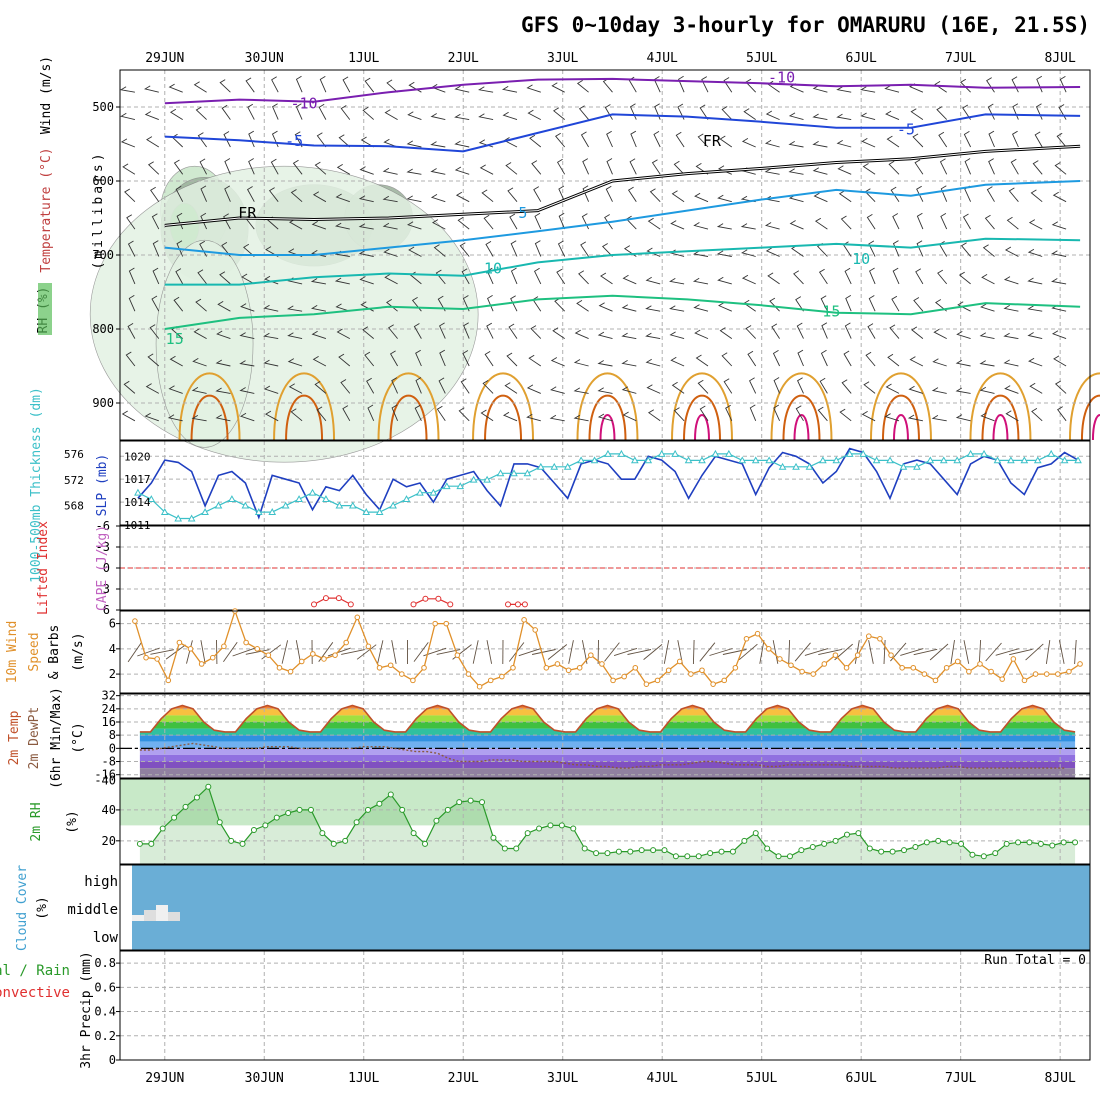  I want to click on contour-label: -10, so click(781, 78).